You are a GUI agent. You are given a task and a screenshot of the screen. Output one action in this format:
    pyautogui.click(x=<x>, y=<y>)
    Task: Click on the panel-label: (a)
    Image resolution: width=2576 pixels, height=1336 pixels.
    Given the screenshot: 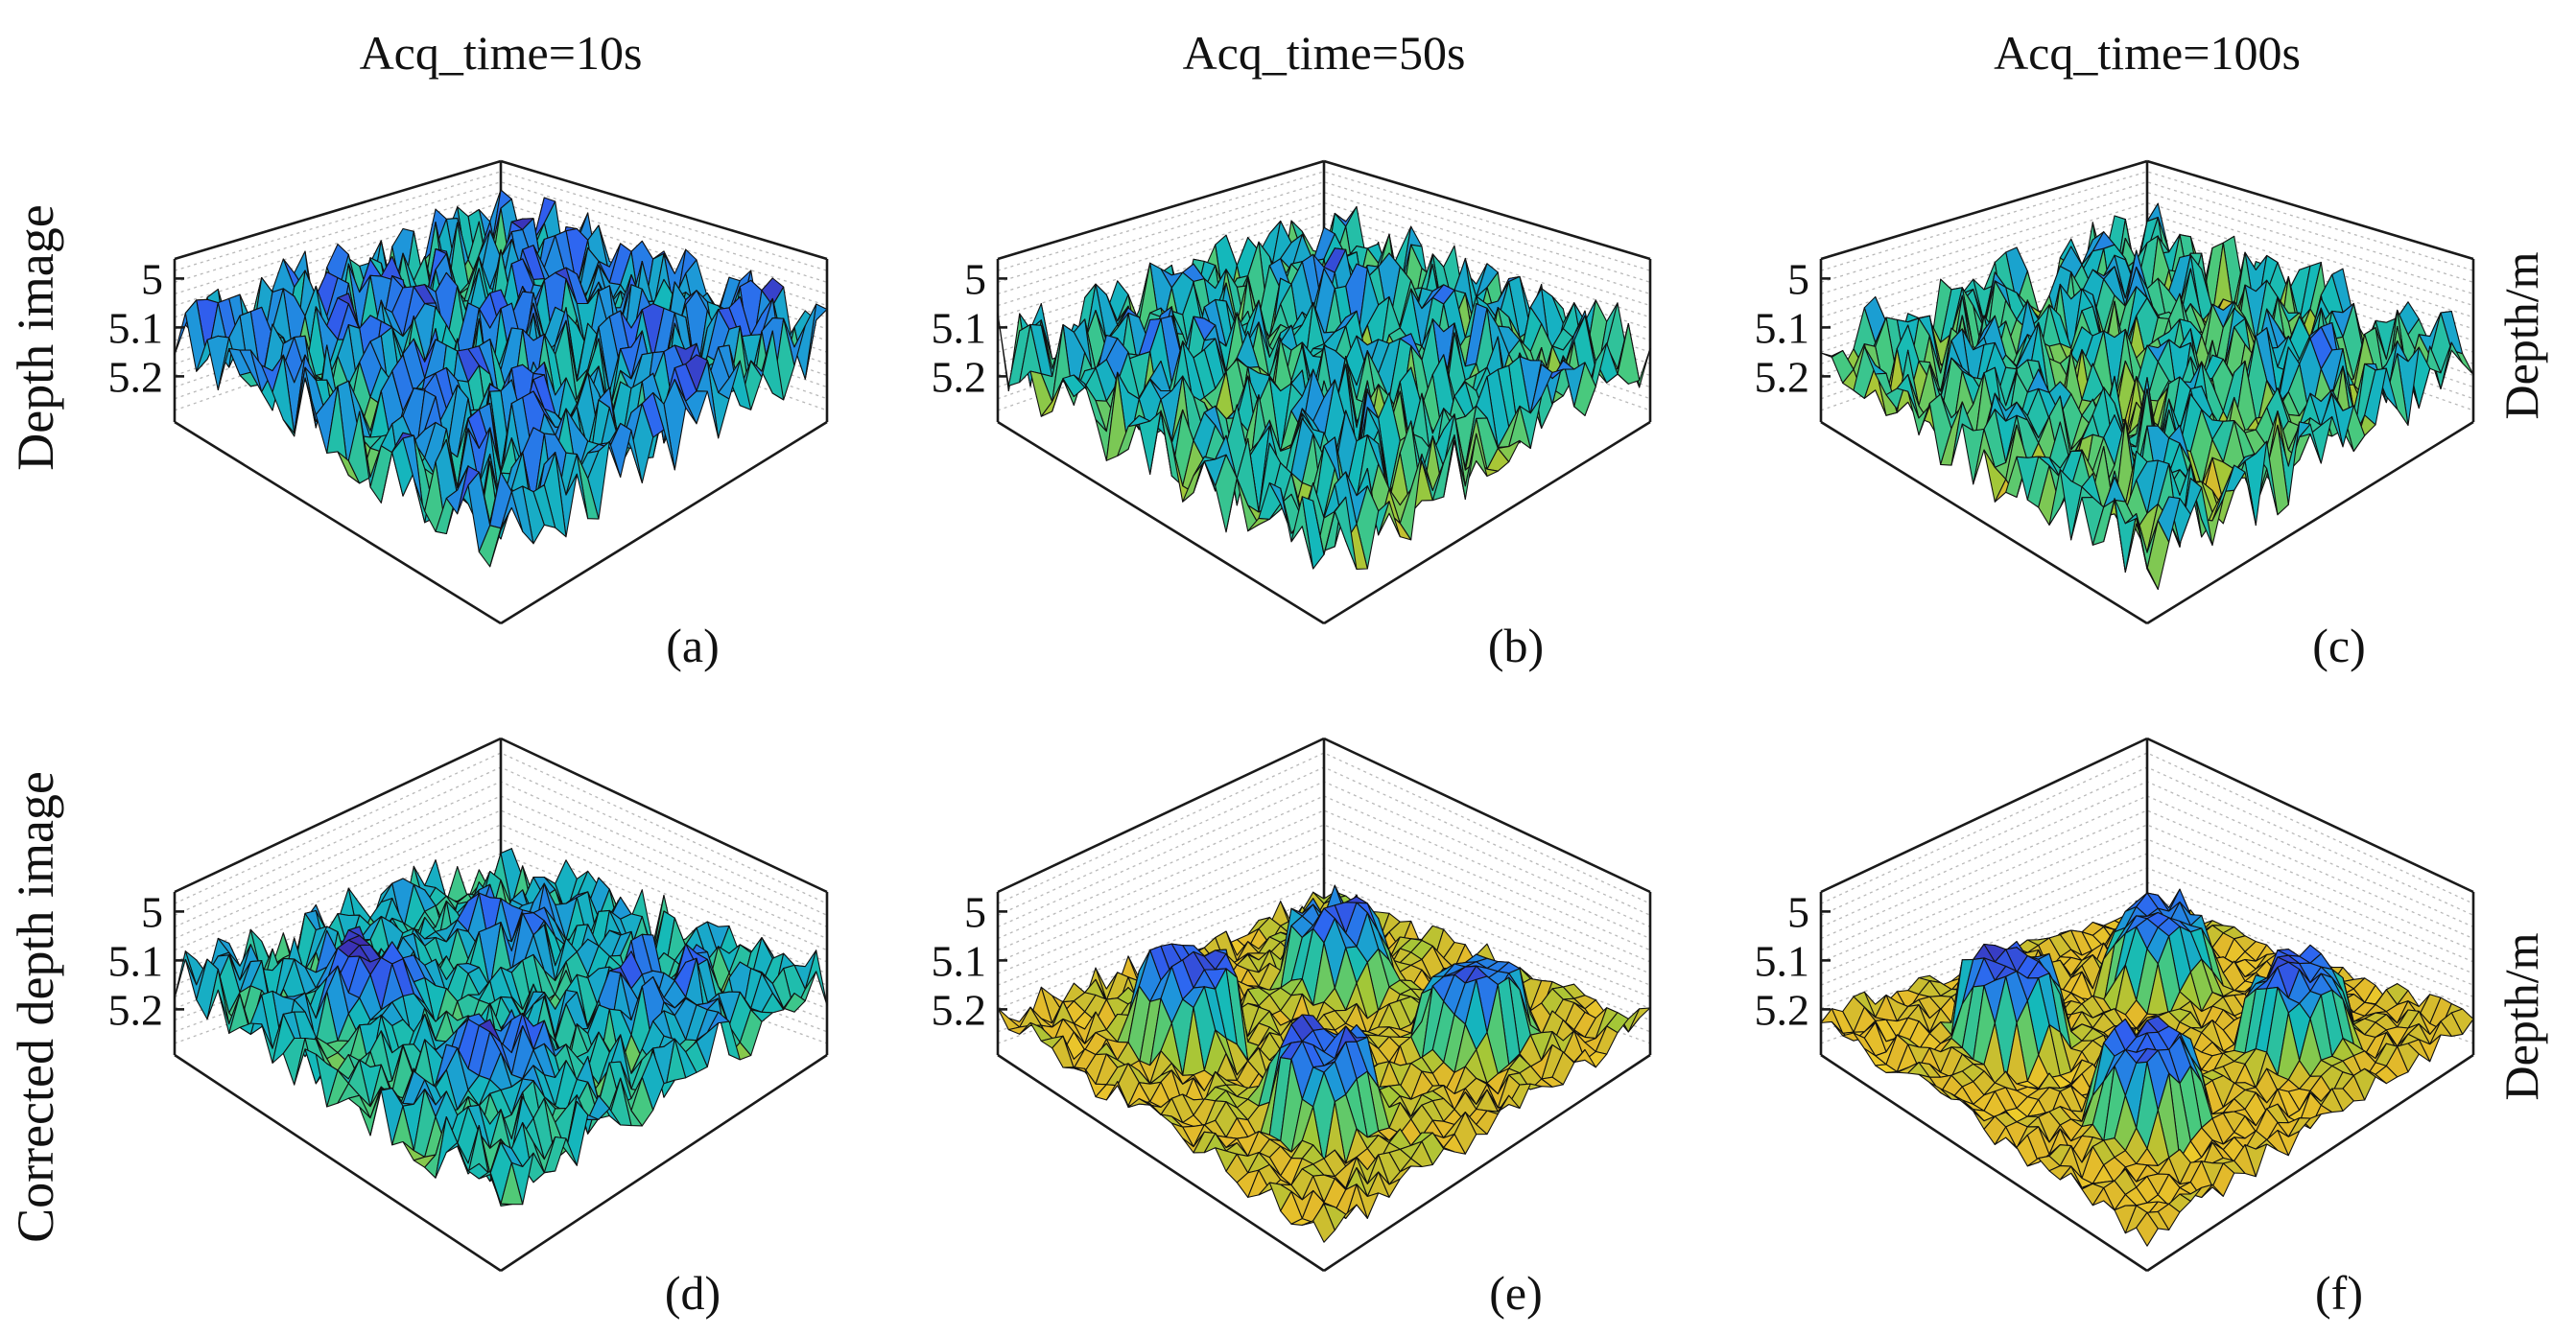 What is the action you would take?
    pyautogui.click(x=693, y=645)
    